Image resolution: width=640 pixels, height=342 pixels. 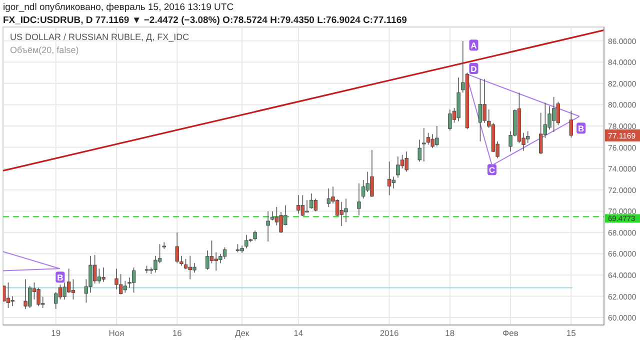 What do you see at coordinates (473, 45) in the screenshot?
I see `annotation: A` at bounding box center [473, 45].